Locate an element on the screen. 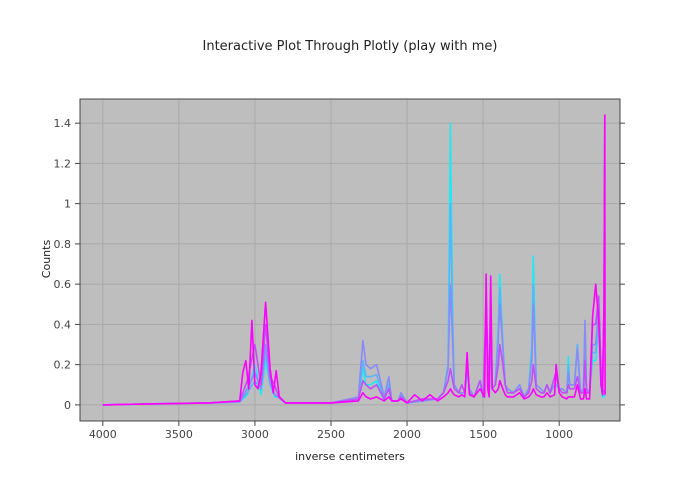 Image resolution: width=700 pixels, height=500 pixels. x-tick-label: 2000 is located at coordinates (407, 434).